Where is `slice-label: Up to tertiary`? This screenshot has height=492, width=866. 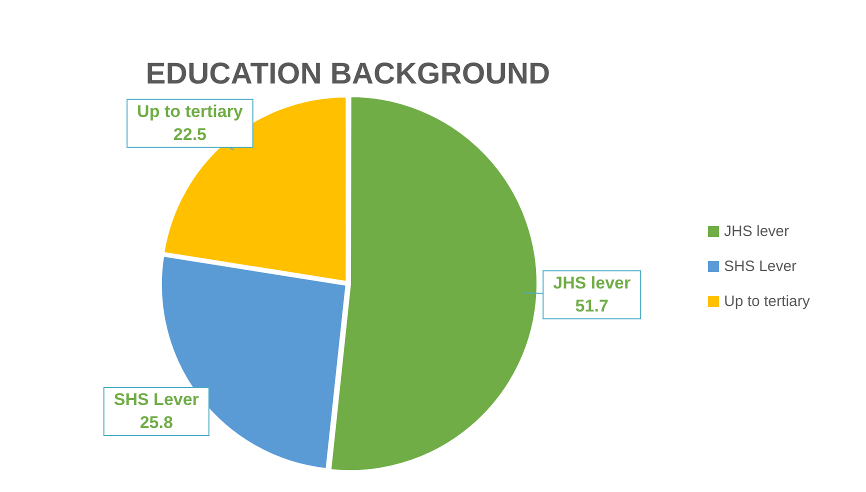 slice-label: Up to tertiary is located at coordinates (190, 112).